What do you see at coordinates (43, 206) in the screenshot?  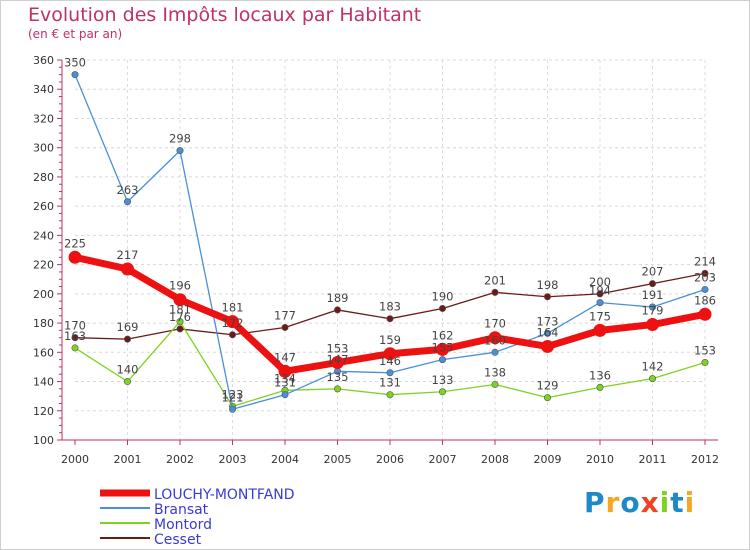 I see `y-tick-label: 260` at bounding box center [43, 206].